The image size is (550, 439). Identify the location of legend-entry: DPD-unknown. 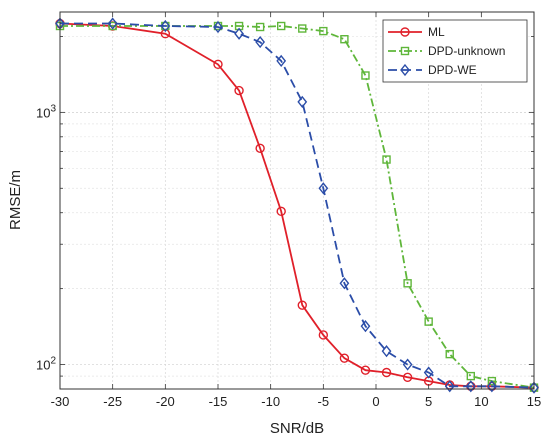
(466, 51).